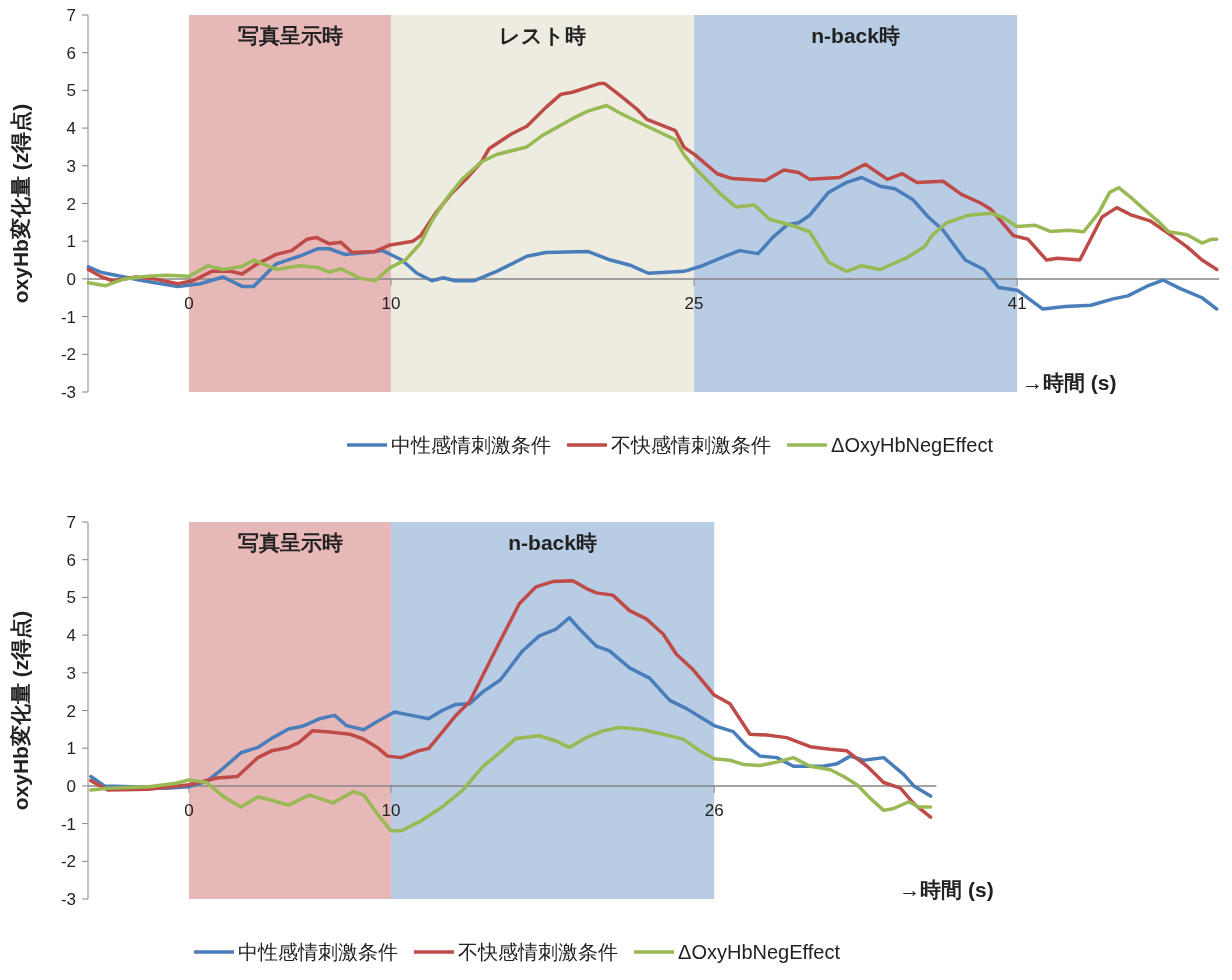  I want to click on line-series, so click(511, 779).